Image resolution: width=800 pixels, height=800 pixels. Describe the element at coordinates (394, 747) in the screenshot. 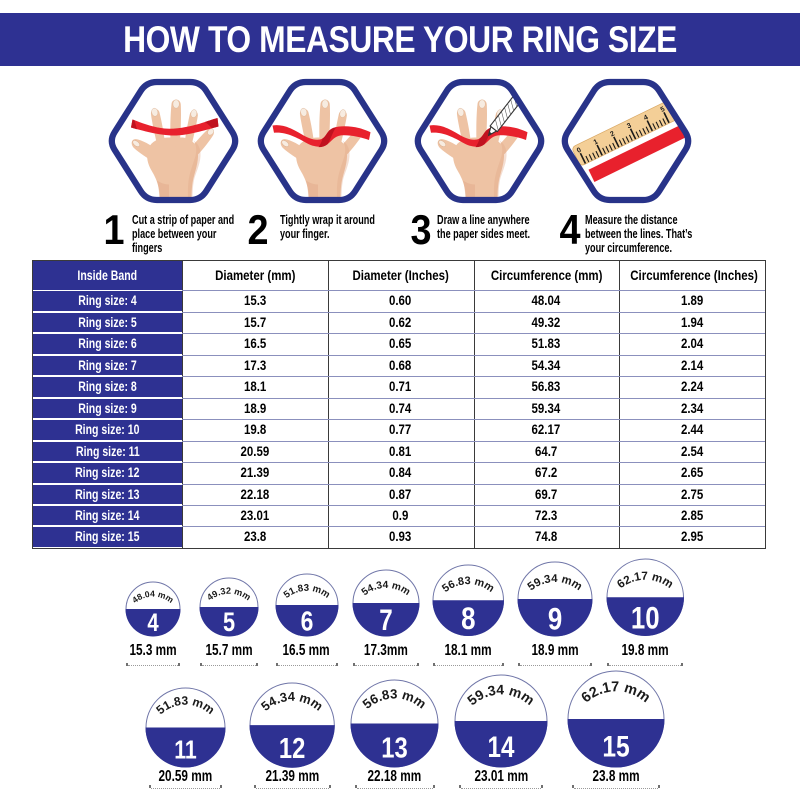

I see `svg-text: 13` at that location.